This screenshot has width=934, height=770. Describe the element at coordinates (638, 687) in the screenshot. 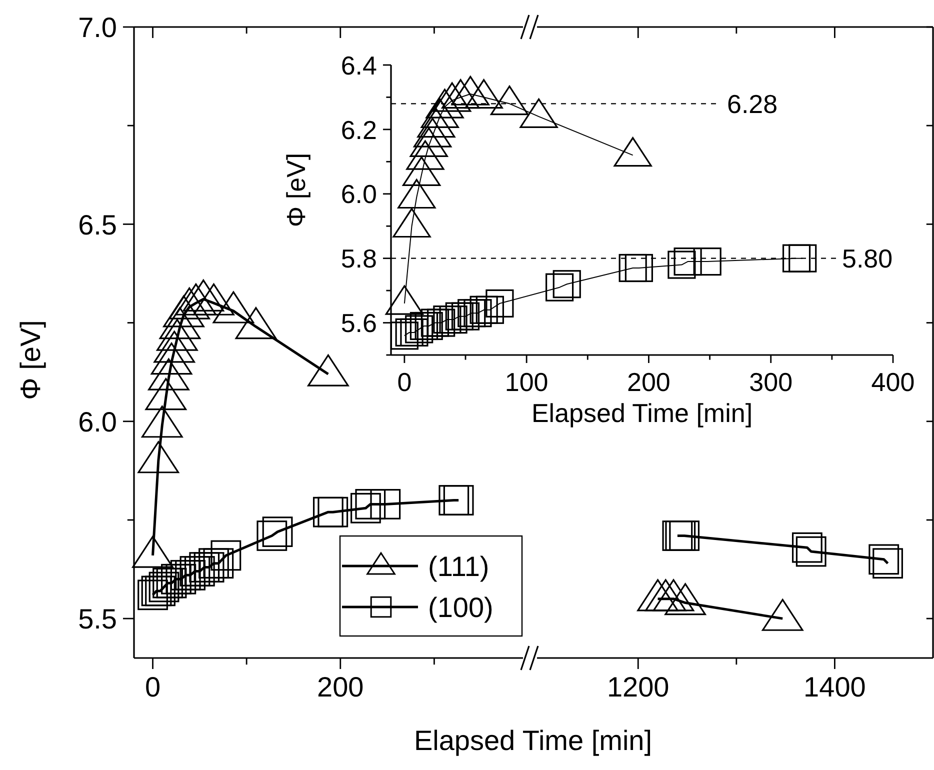

I see `x-tick-label: 1200` at that location.